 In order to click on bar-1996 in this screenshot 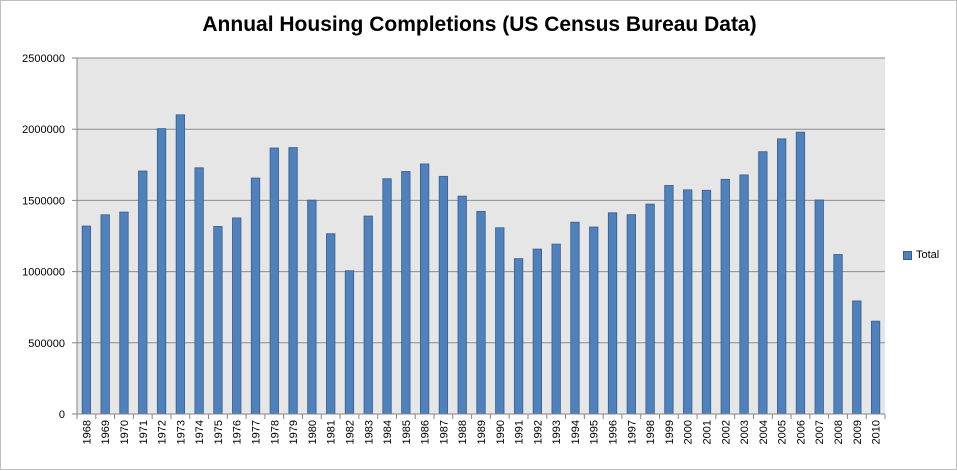, I will do `click(612, 313)`.